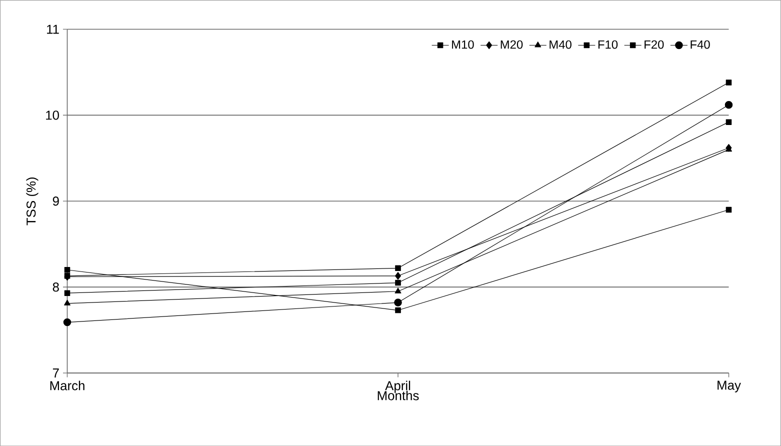 This screenshot has width=781, height=446. Describe the element at coordinates (52, 115) in the screenshot. I see `y-tick-label: 10` at that location.